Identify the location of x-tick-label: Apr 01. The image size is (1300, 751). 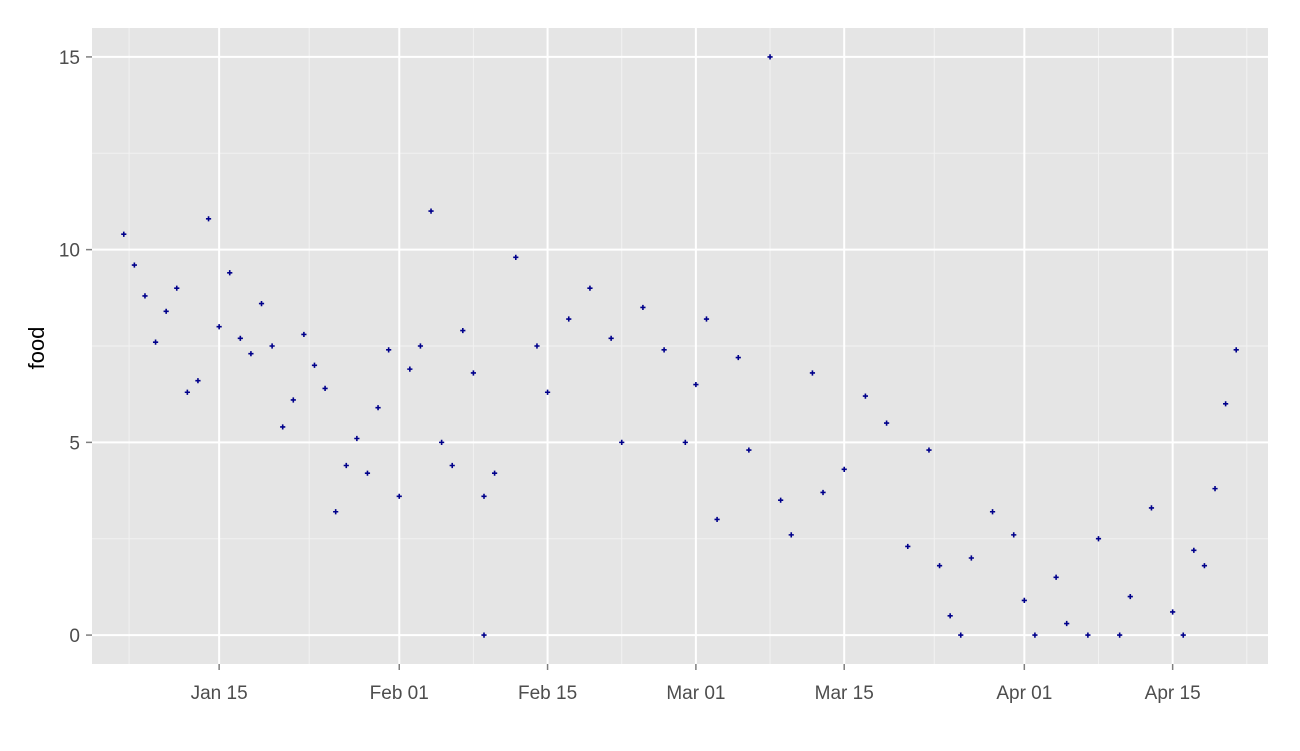
(1024, 693).